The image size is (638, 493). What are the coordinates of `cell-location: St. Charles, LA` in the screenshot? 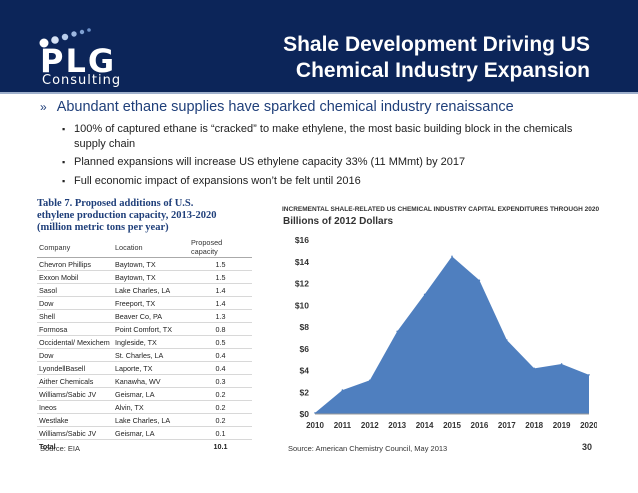 It's located at (151, 355).